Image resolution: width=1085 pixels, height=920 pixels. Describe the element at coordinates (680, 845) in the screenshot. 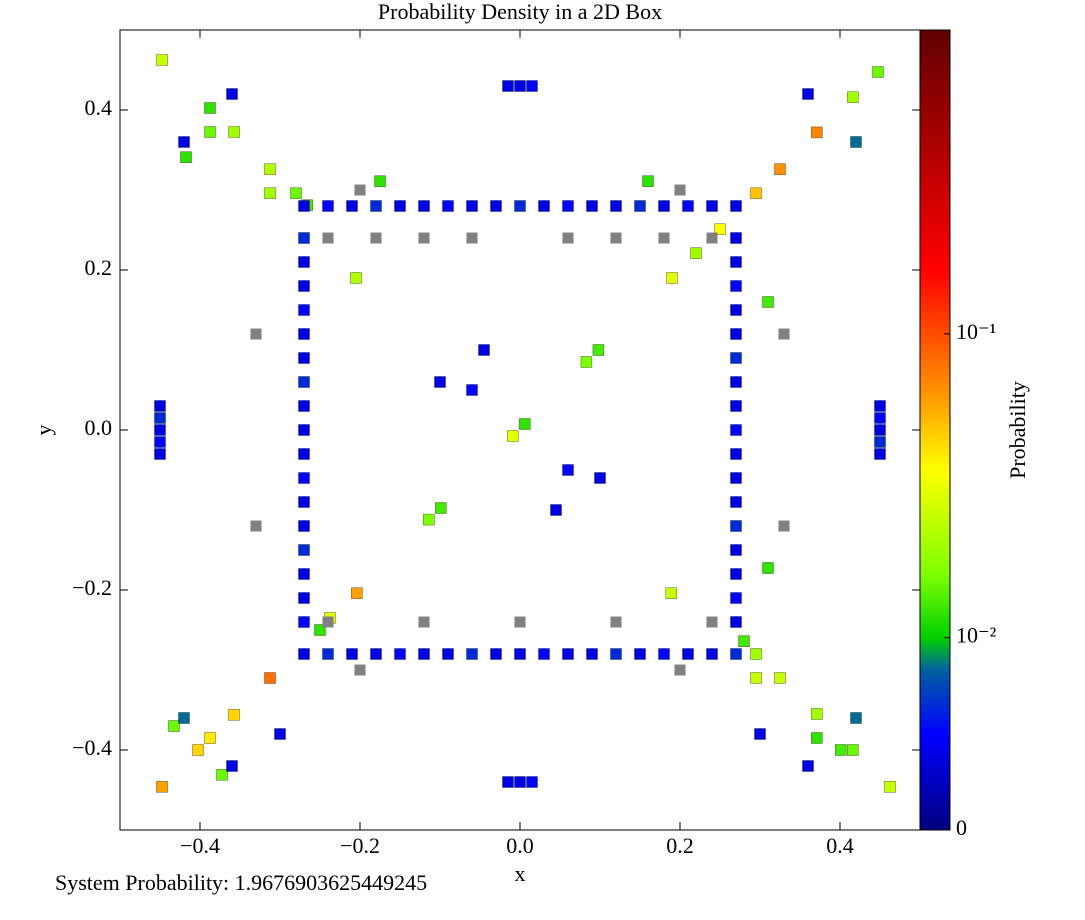

I see `x-tick-label: 0.2` at that location.